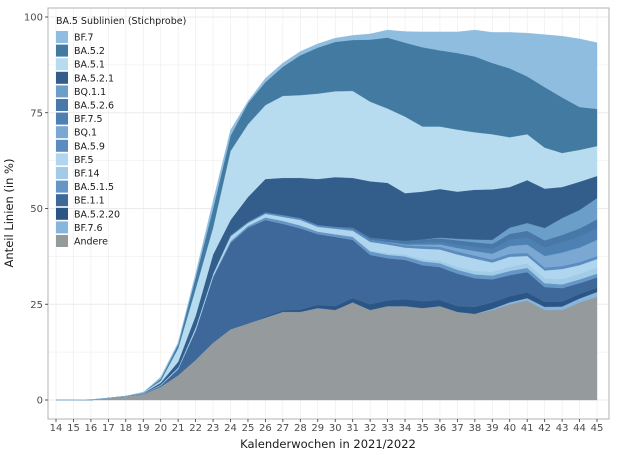  I want to click on x-axis-title: Kalenderwochen in 2021/2022, so click(328, 444).